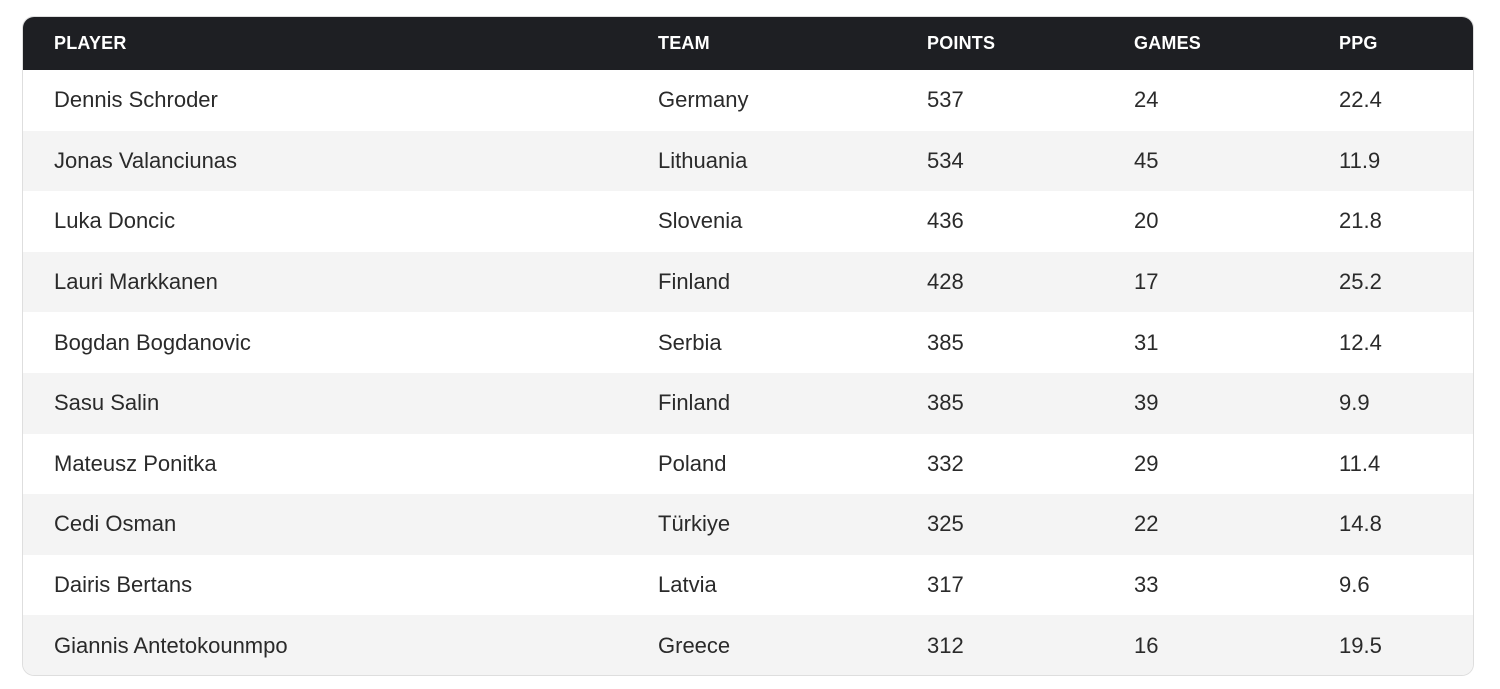 The height and width of the screenshot is (689, 1500). I want to click on table-row: Dennis Schroder Germany 537 24 22.4, so click(748, 100).